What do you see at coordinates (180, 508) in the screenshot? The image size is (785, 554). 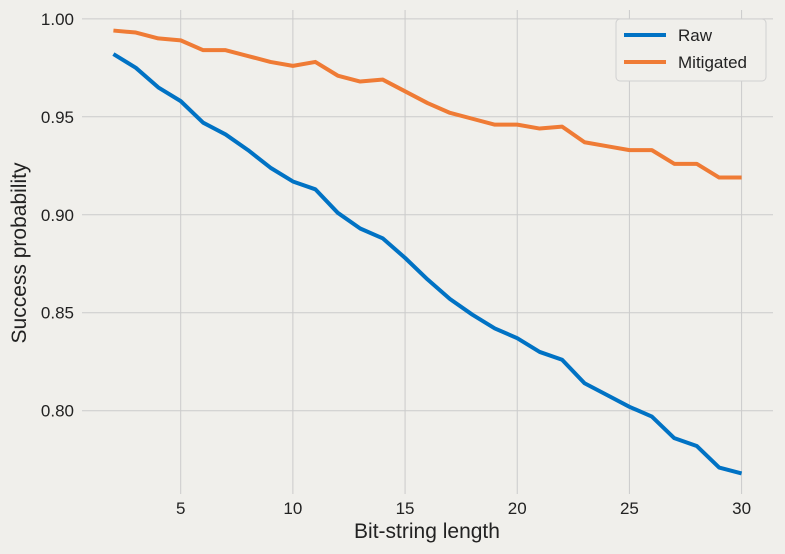 I see `x-tick-label: 5` at bounding box center [180, 508].